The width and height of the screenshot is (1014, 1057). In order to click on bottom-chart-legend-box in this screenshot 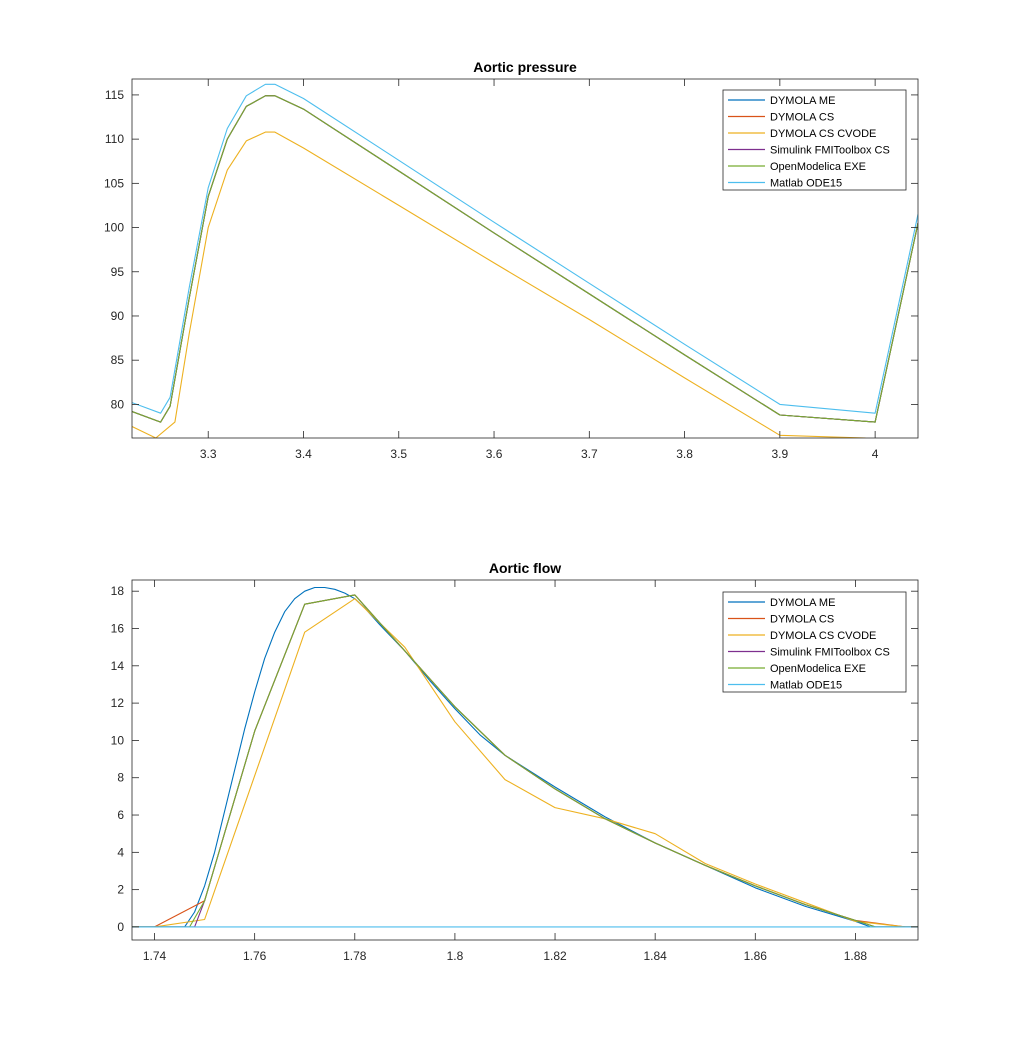, I will do `click(814, 642)`.